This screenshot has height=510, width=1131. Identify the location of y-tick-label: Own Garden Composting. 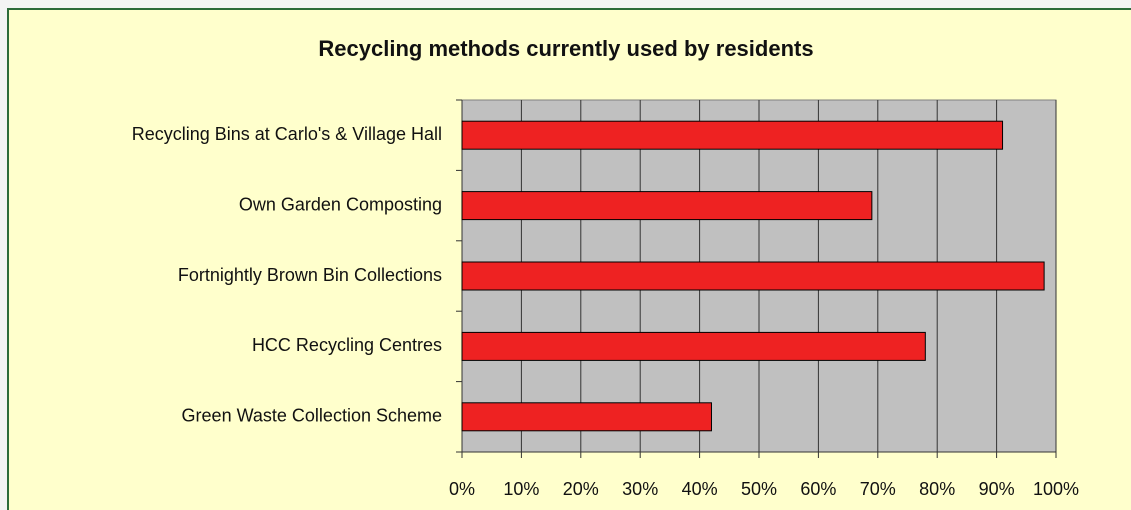
(340, 204).